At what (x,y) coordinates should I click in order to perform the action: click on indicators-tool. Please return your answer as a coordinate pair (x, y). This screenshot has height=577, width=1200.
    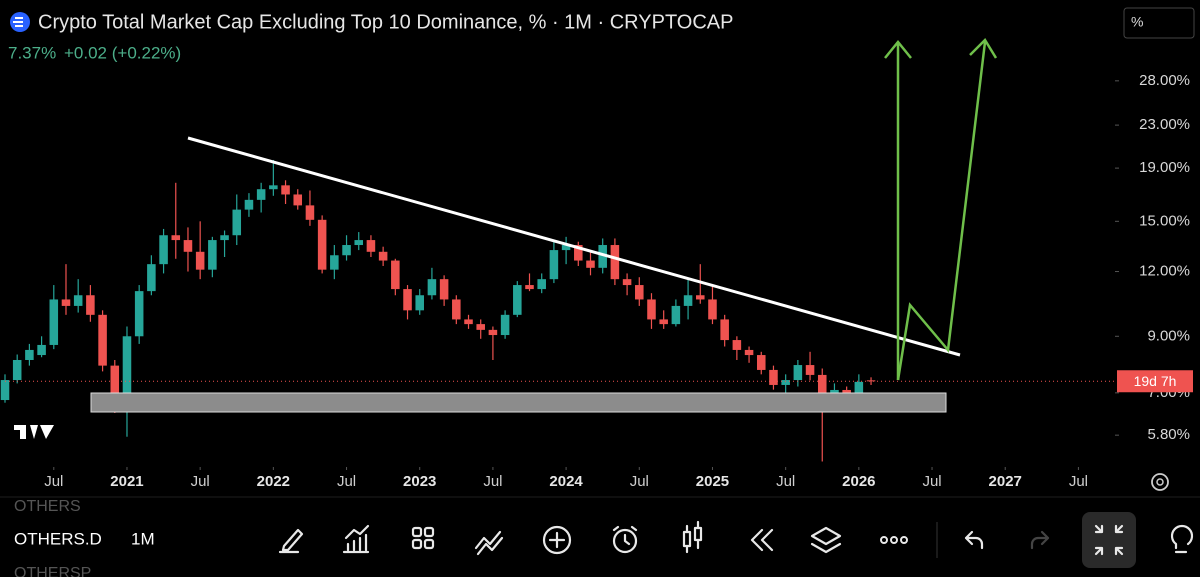
    Looking at the image, I should click on (356, 539).